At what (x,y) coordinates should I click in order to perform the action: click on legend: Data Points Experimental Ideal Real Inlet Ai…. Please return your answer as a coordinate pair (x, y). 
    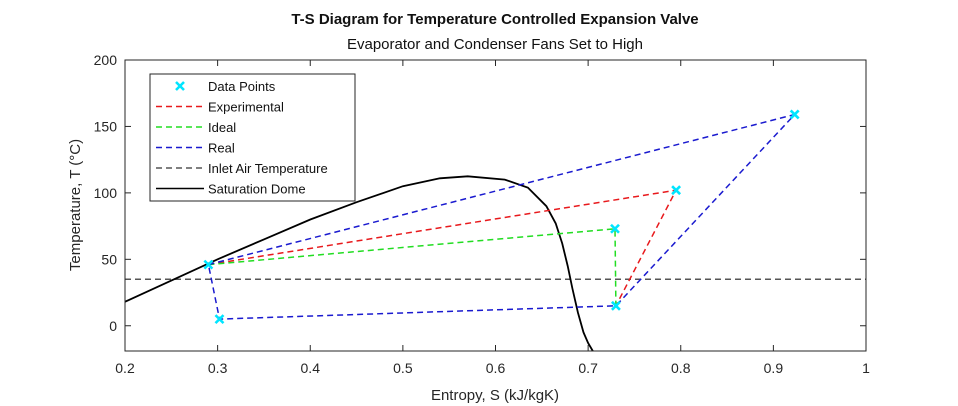
    Looking at the image, I should click on (252, 137).